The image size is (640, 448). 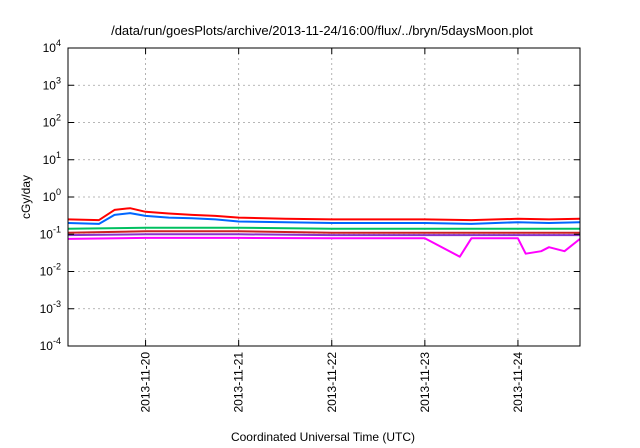 What do you see at coordinates (52, 46) in the screenshot?
I see `y-tick-label: 10⁴` at bounding box center [52, 46].